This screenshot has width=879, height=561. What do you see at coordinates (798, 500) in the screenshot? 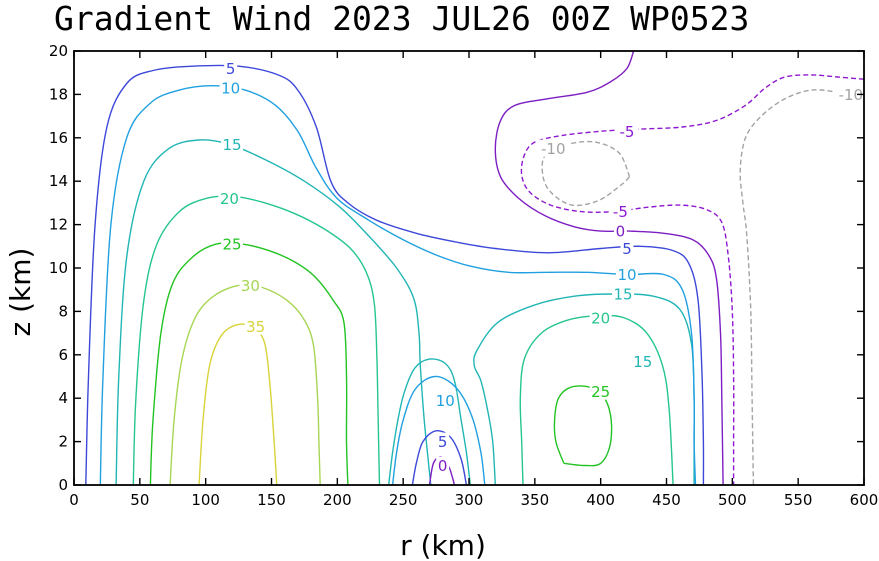
I see `x-tick-label-550: 550` at bounding box center [798, 500].